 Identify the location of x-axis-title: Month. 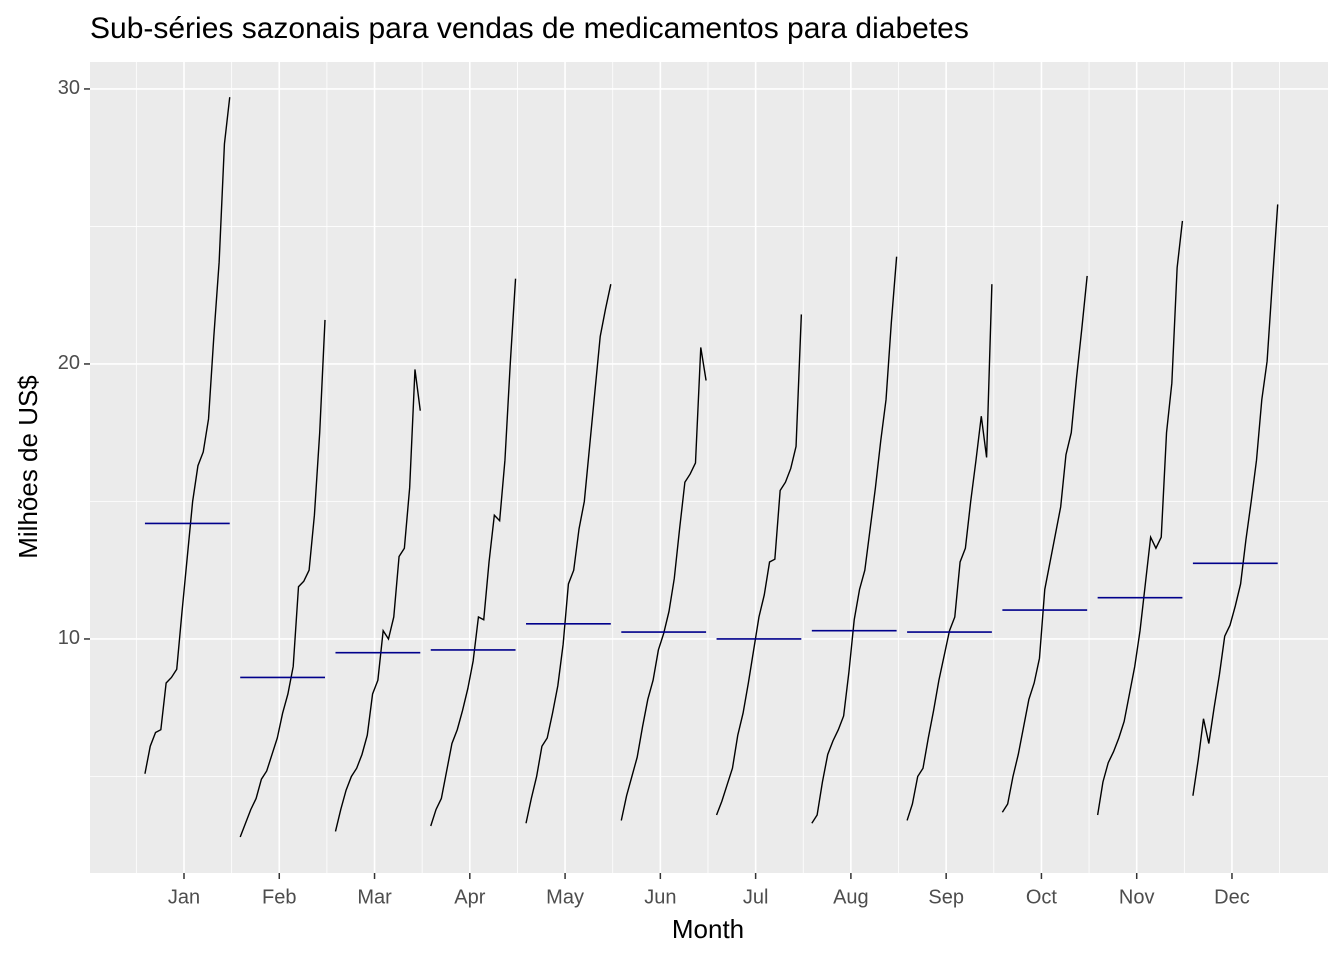
(708, 929).